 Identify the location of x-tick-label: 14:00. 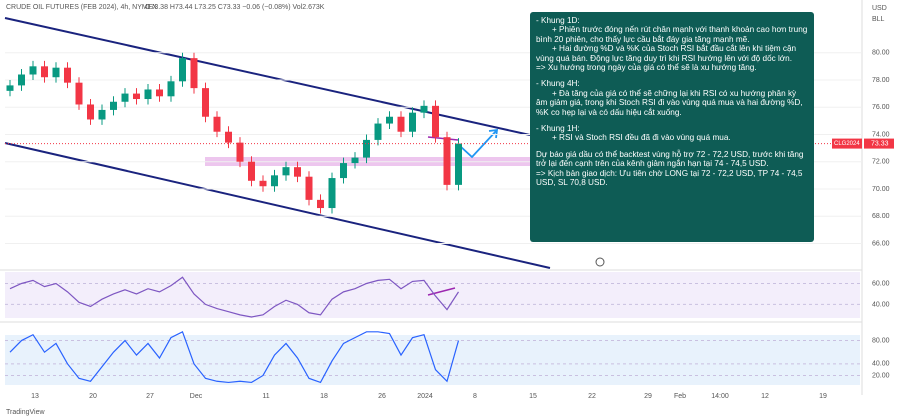
(720, 396).